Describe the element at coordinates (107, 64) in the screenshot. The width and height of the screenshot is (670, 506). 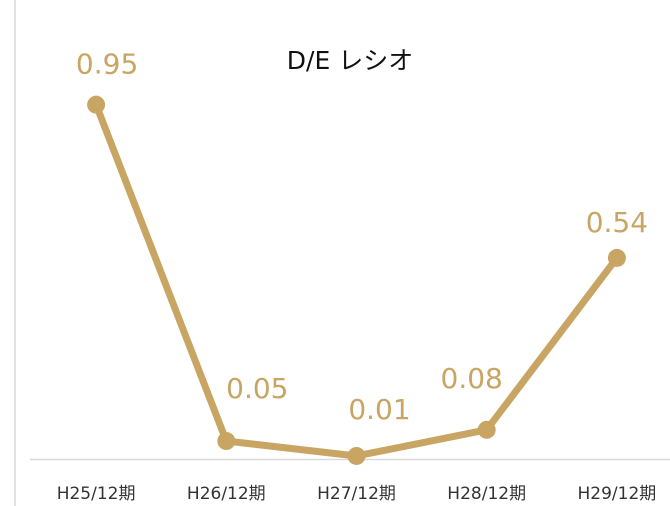
I see `data-label: 0.95` at that location.